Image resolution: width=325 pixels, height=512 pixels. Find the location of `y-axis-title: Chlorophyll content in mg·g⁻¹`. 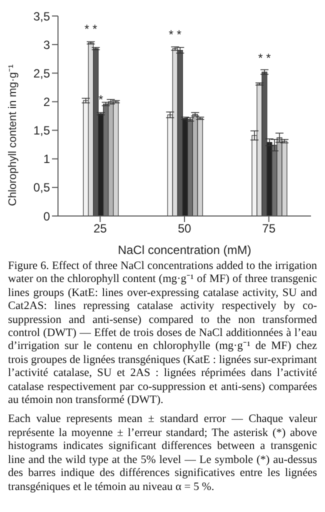

y-axis-title: Chlorophyll content in mg·g⁻¹ is located at coordinates (12, 135).